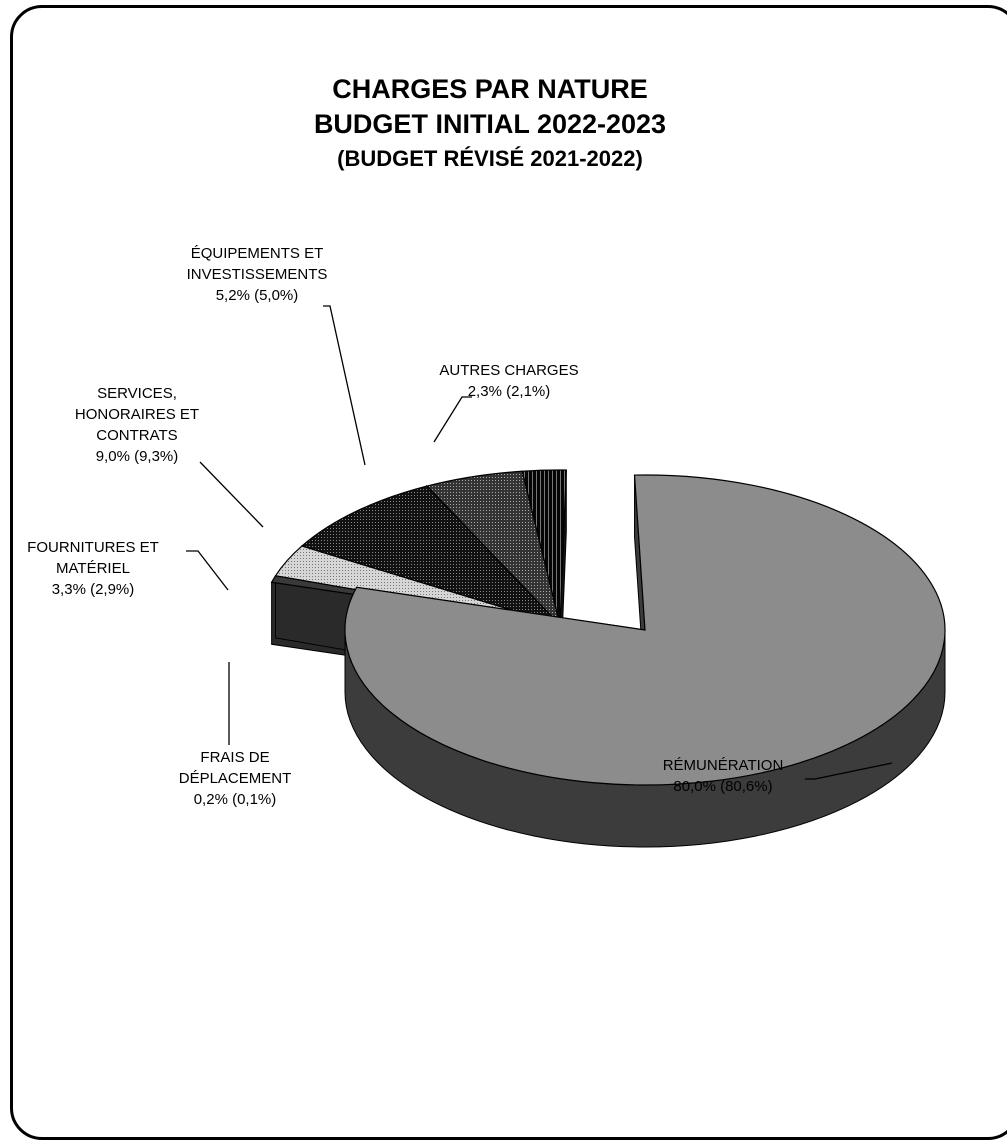  Describe the element at coordinates (722, 786) in the screenshot. I see `slice-value-label: 80,0% (80,6%)` at that location.